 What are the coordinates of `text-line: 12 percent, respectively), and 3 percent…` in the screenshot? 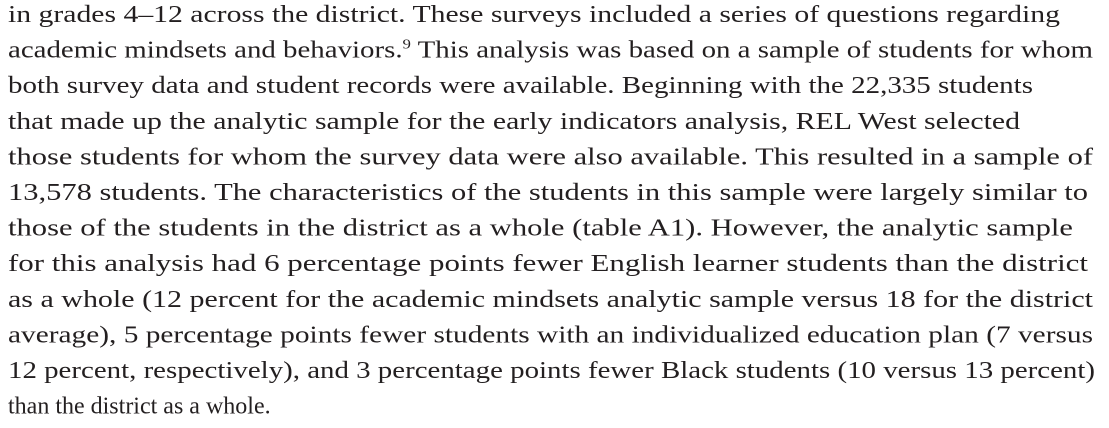 It's located at (551, 371).